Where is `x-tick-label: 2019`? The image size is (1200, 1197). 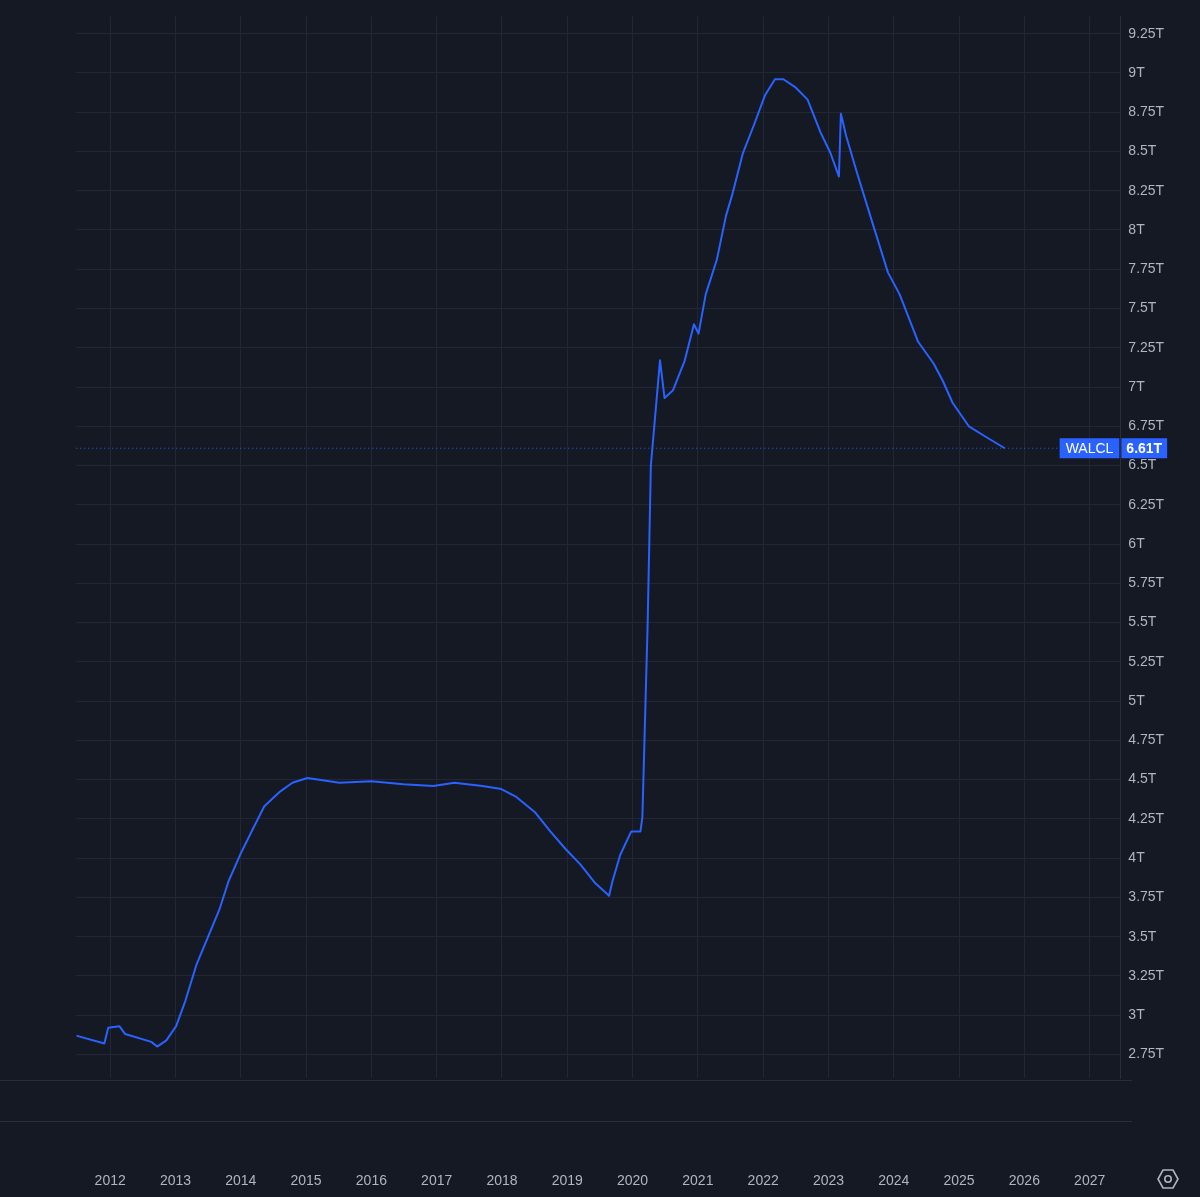 x-tick-label: 2019 is located at coordinates (567, 1180).